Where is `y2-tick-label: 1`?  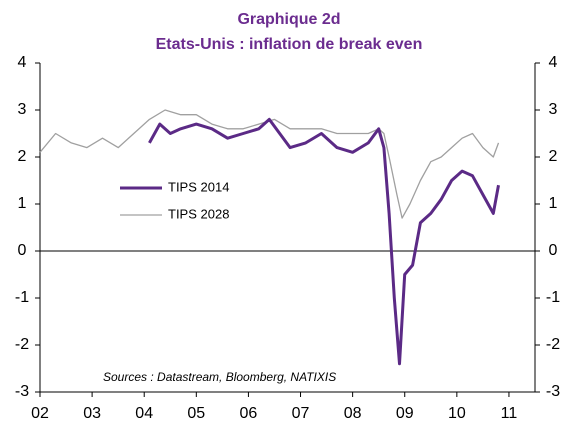
y2-tick-label: 1 is located at coordinates (553, 203).